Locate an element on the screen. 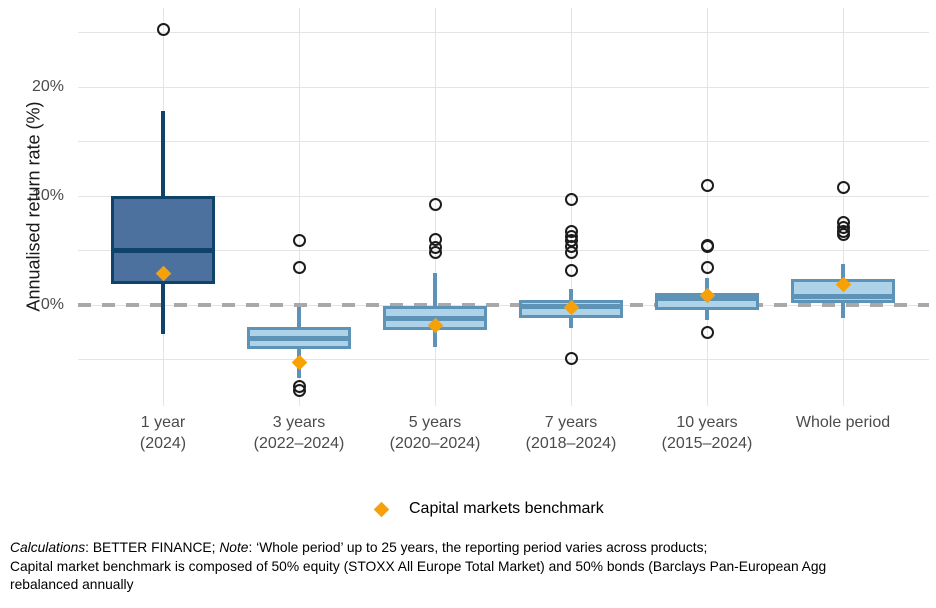 The width and height of the screenshot is (936, 608). x-axis-tick-line: (2020–2024) is located at coordinates (435, 443).